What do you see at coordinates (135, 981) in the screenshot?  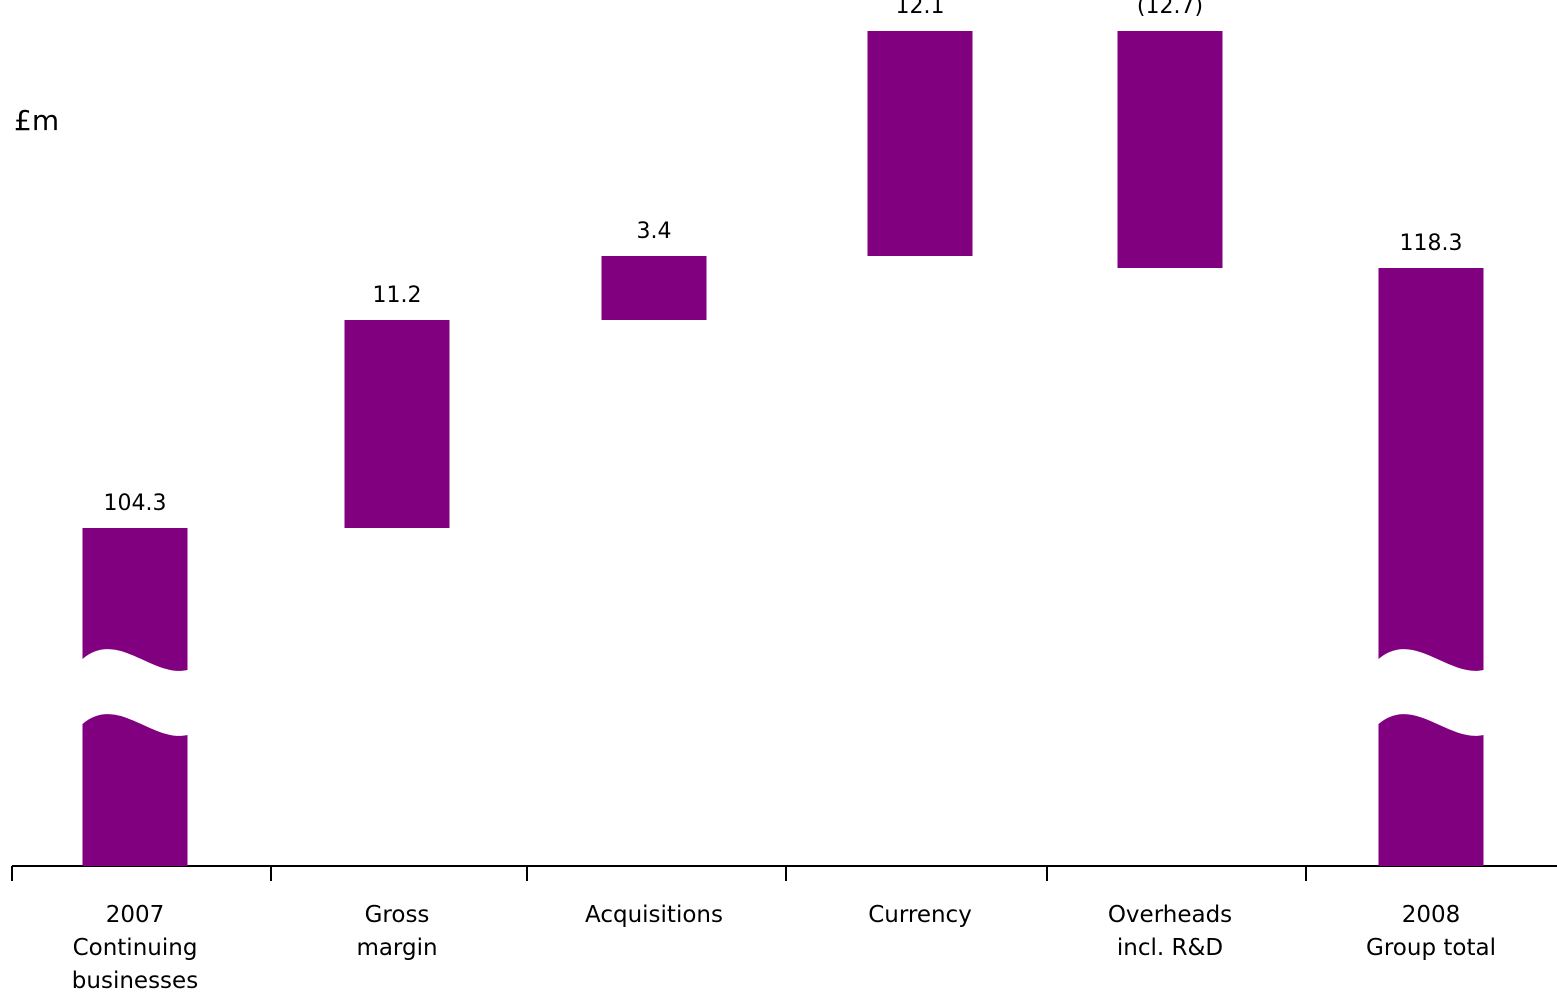 I see `category-label-0-line-2: businesses` at bounding box center [135, 981].